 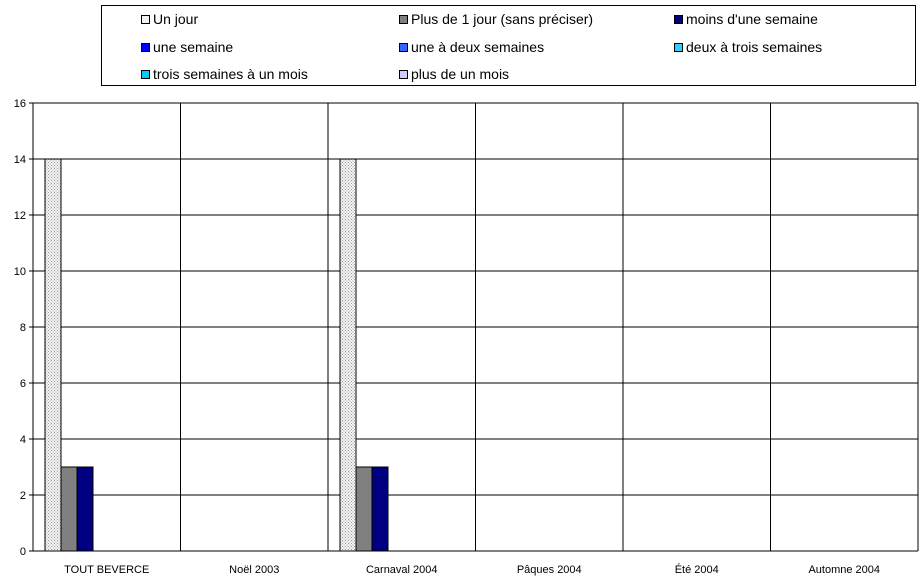 I want to click on legend-item: Un jour, so click(x=169, y=19).